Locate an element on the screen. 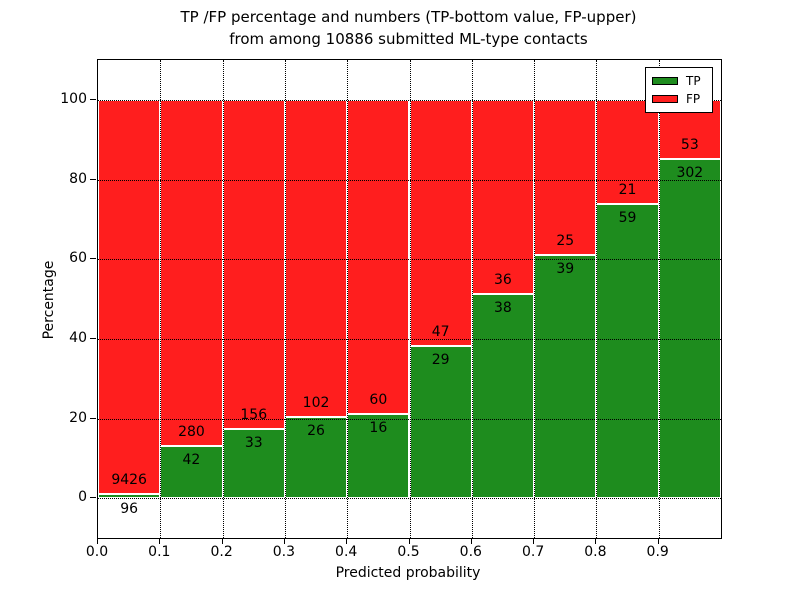 The image size is (800, 600). y-tick-label: 20 is located at coordinates (78, 417).